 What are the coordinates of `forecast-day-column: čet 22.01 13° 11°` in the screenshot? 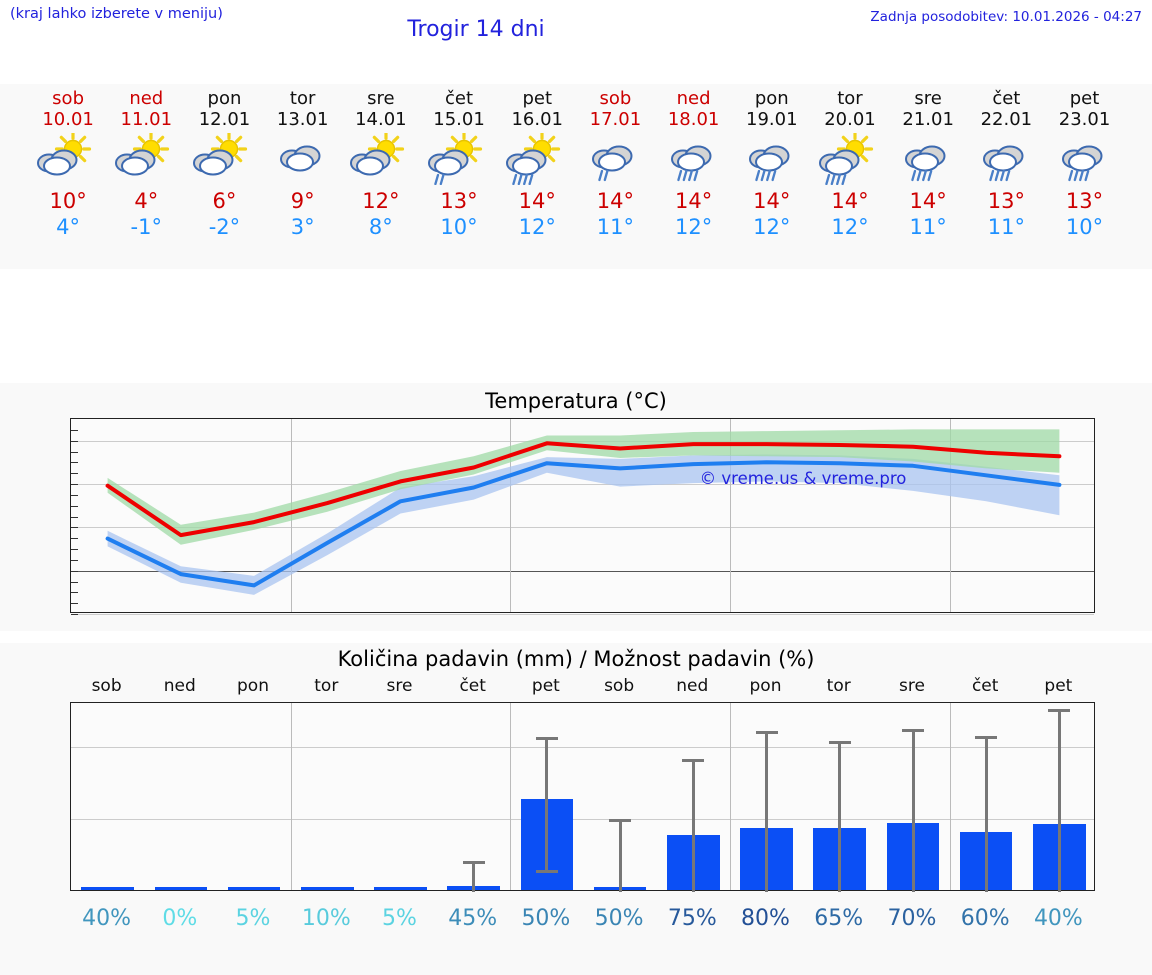 It's located at (1006, 176).